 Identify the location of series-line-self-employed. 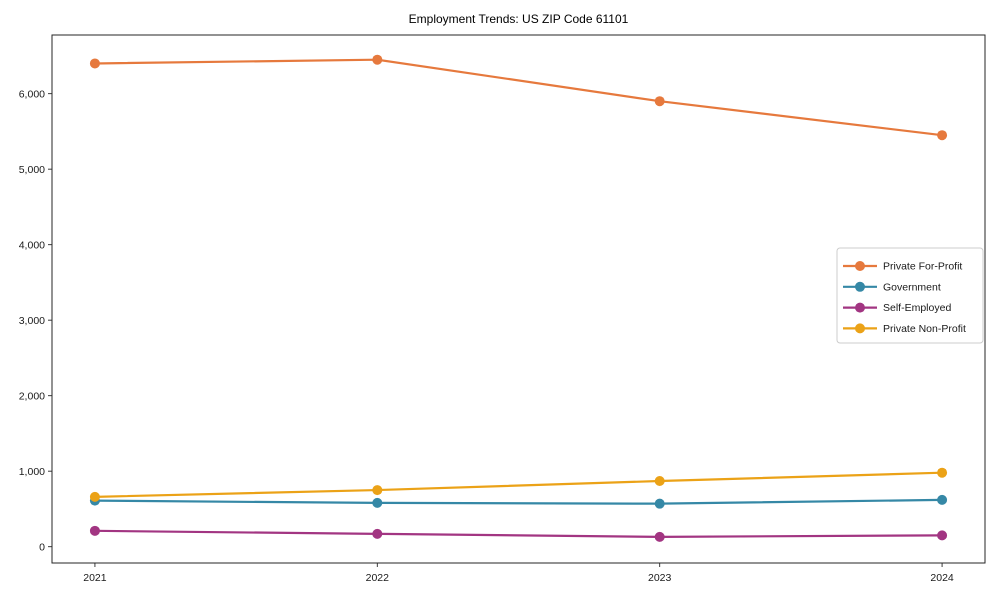
(518, 533).